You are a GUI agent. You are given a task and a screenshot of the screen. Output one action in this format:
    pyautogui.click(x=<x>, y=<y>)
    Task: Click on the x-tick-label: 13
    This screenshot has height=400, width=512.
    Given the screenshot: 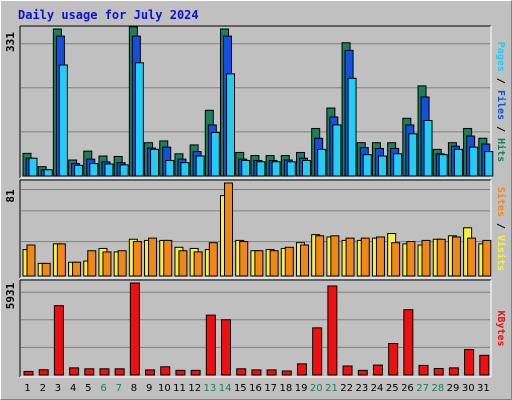 What is the action you would take?
    pyautogui.click(x=210, y=388)
    